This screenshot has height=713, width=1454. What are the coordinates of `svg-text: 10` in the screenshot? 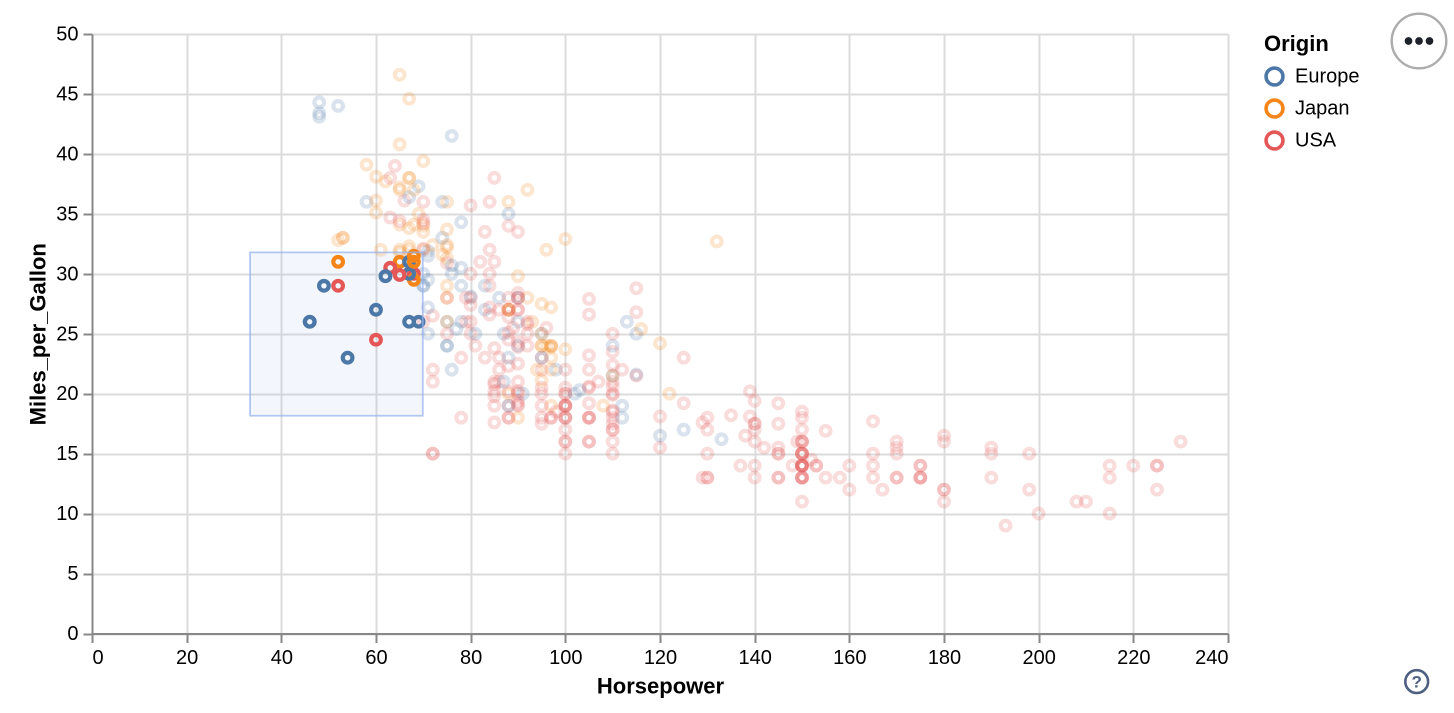 It's located at (67, 514).